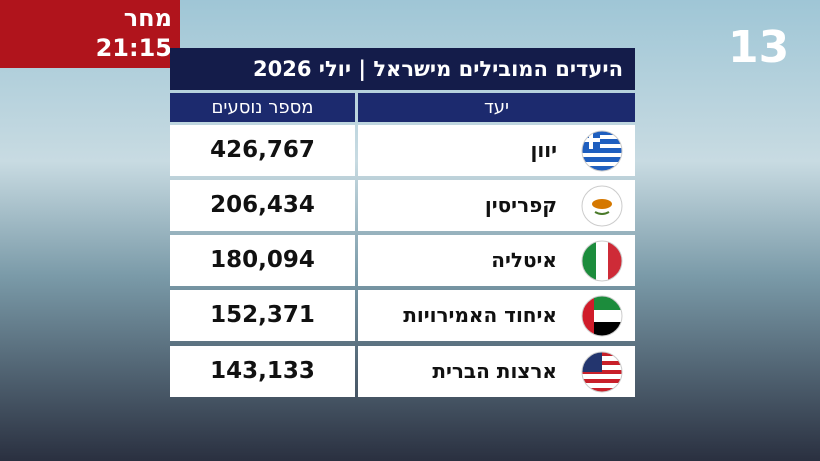 Image resolution: width=820 pixels, height=461 pixels. I want to click on promo-box: מחר 21:15, so click(90, 34).